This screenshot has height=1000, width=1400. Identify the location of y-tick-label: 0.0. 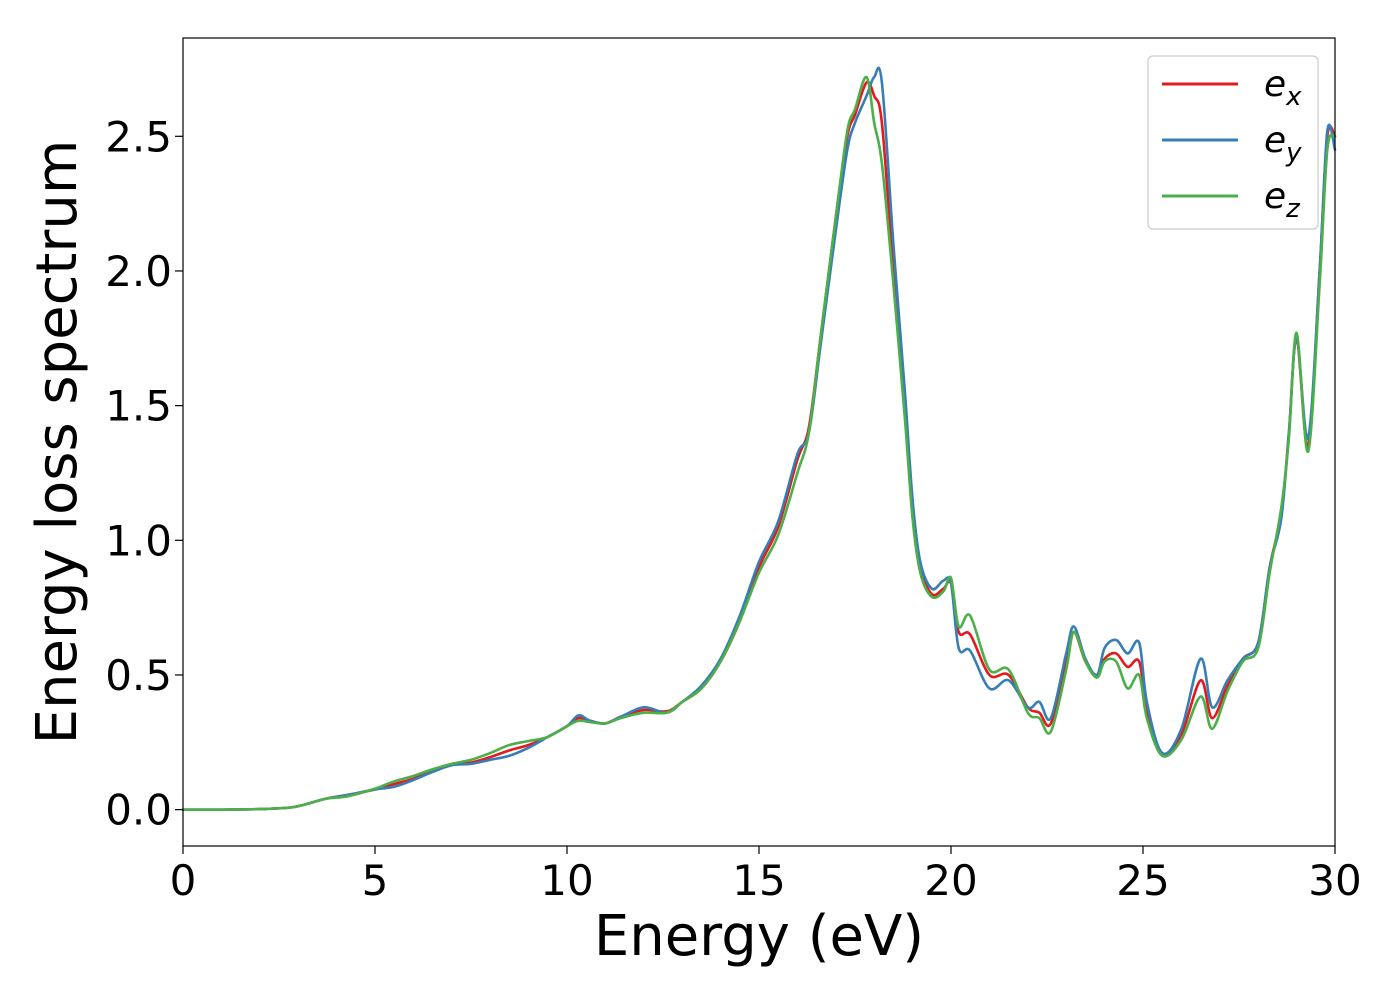
(138, 810).